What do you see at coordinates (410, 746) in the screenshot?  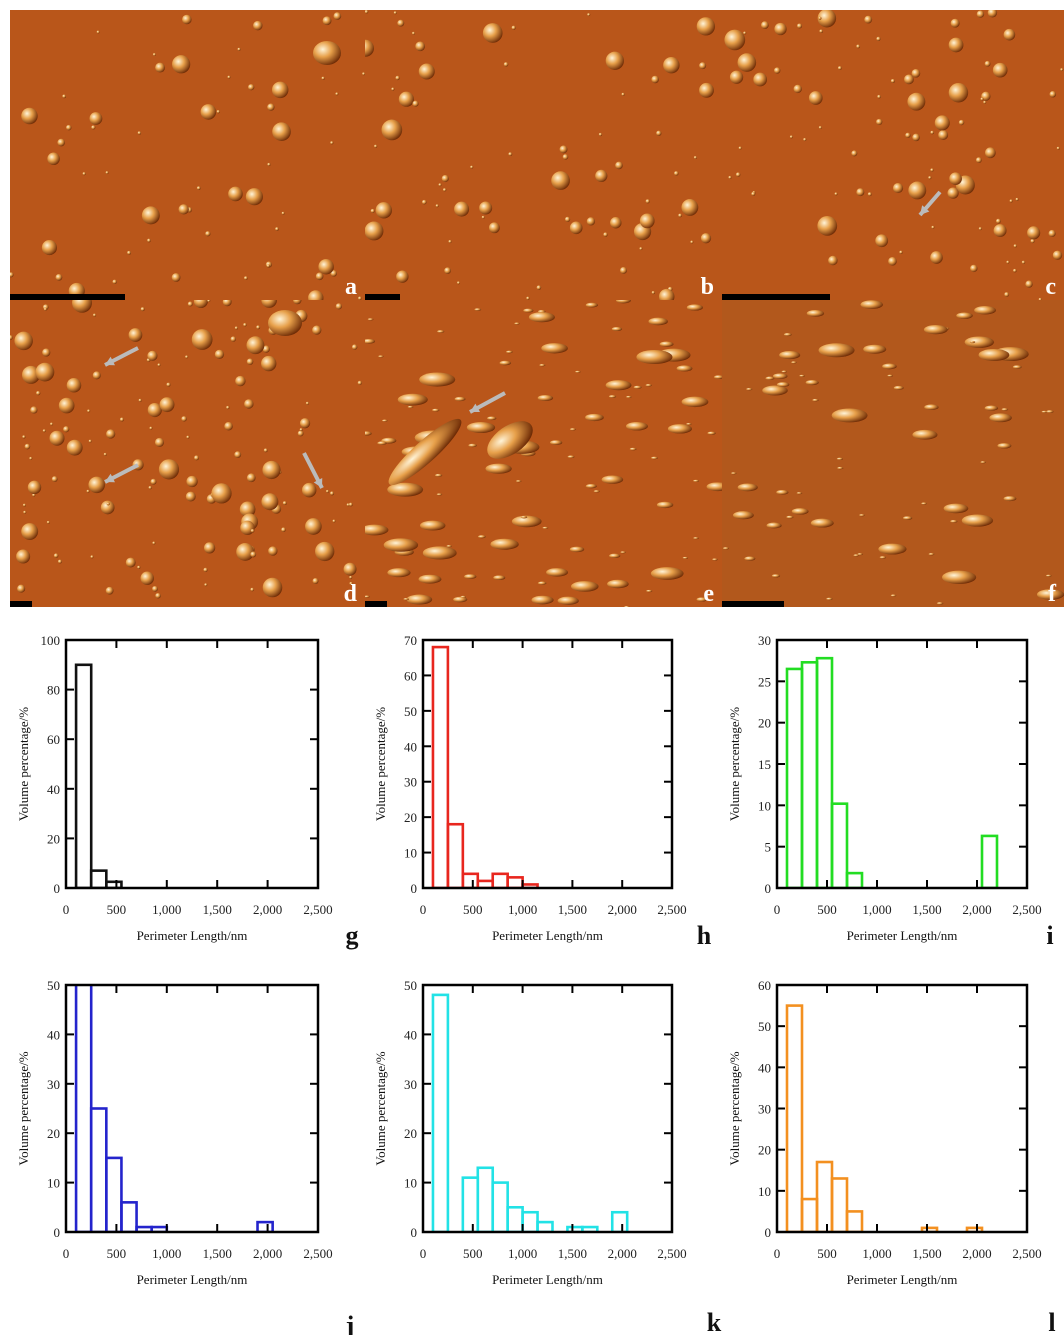 I see `y-tick-label: 40` at bounding box center [410, 746].